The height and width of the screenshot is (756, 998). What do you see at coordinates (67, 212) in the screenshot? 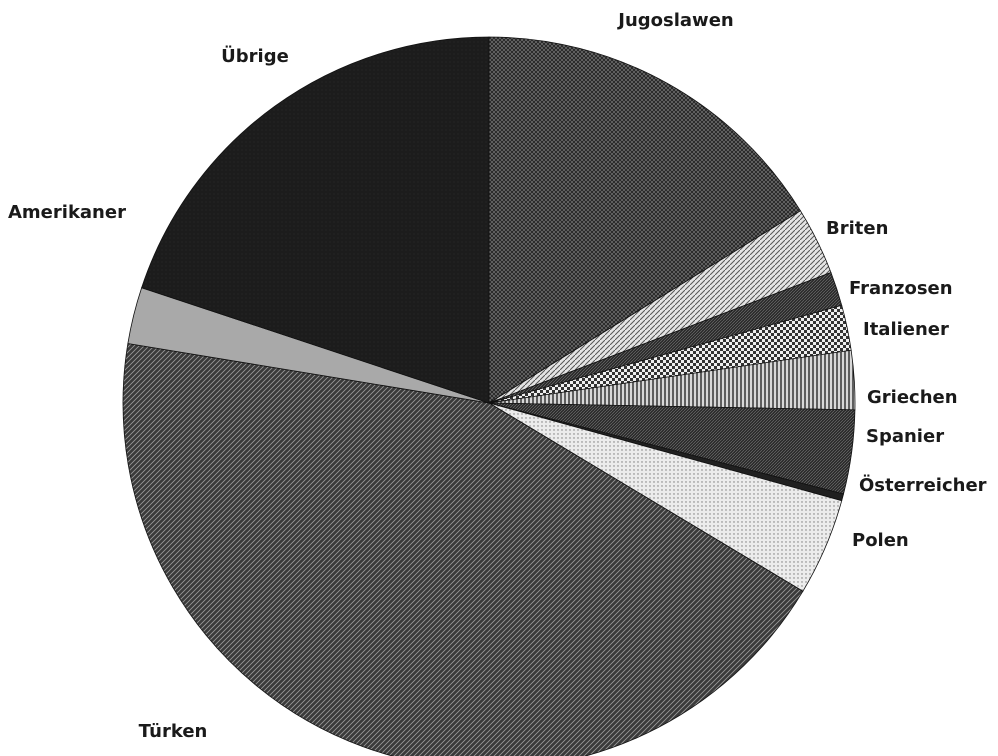
I see `slice-label: Amerikaner` at bounding box center [67, 212].